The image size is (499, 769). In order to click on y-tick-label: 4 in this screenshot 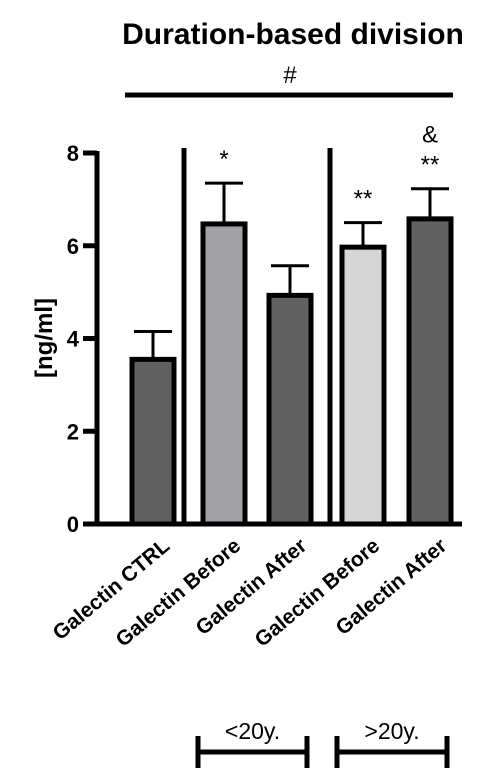, I will do `click(73, 339)`.